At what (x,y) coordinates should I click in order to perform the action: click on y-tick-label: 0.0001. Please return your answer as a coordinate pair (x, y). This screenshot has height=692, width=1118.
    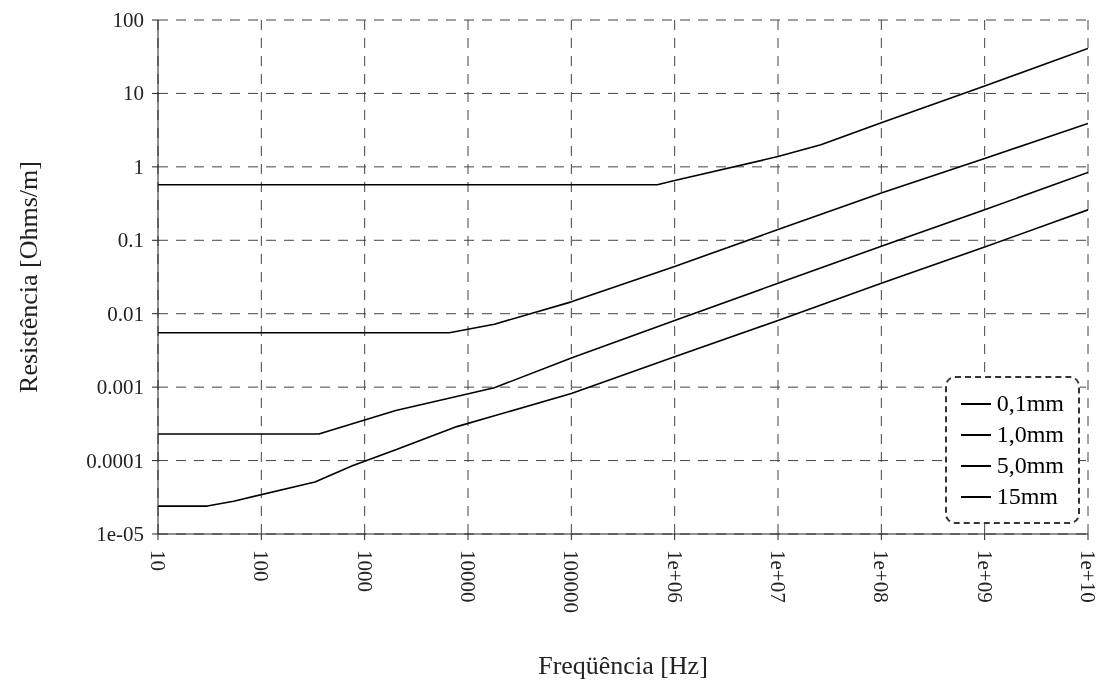
    Looking at the image, I should click on (115, 460).